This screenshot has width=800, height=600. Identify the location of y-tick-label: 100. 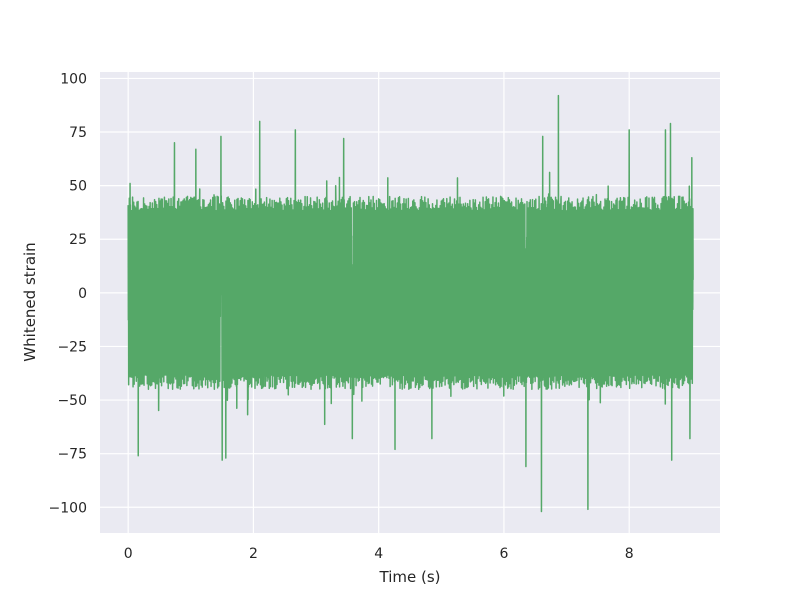
(73, 79).